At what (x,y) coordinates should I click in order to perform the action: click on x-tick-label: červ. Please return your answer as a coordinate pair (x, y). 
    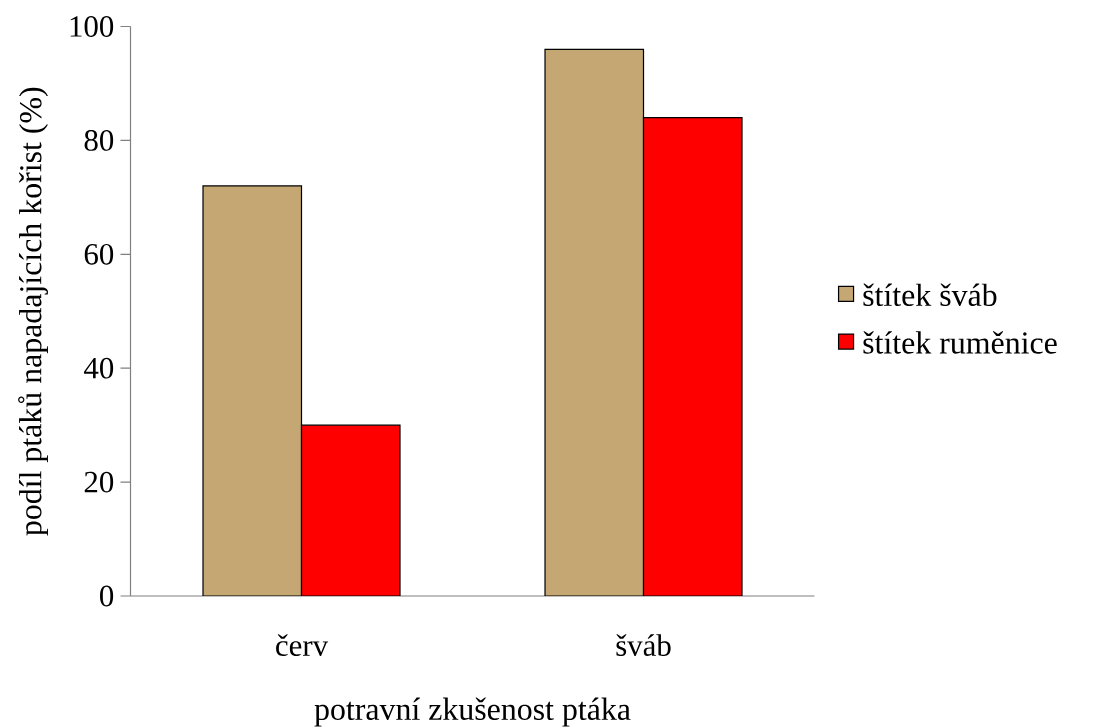
    Looking at the image, I should click on (302, 645).